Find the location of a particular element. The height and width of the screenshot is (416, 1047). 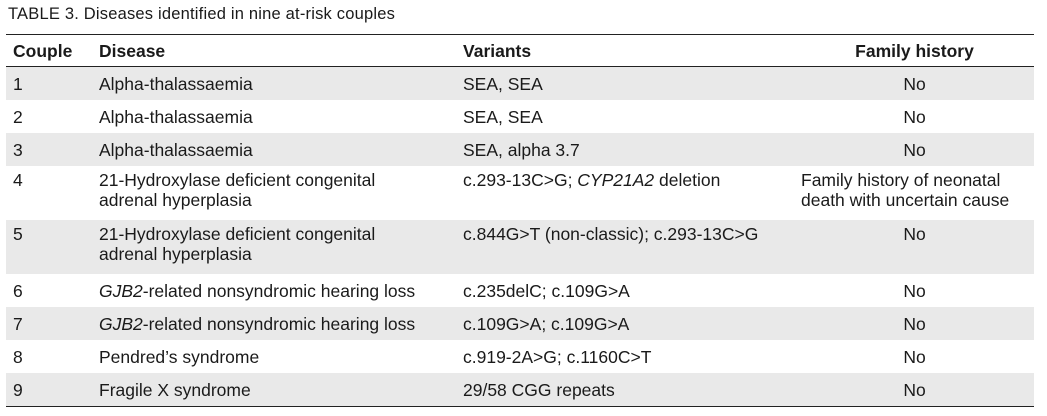

couple-cell: 2 is located at coordinates (18, 117).